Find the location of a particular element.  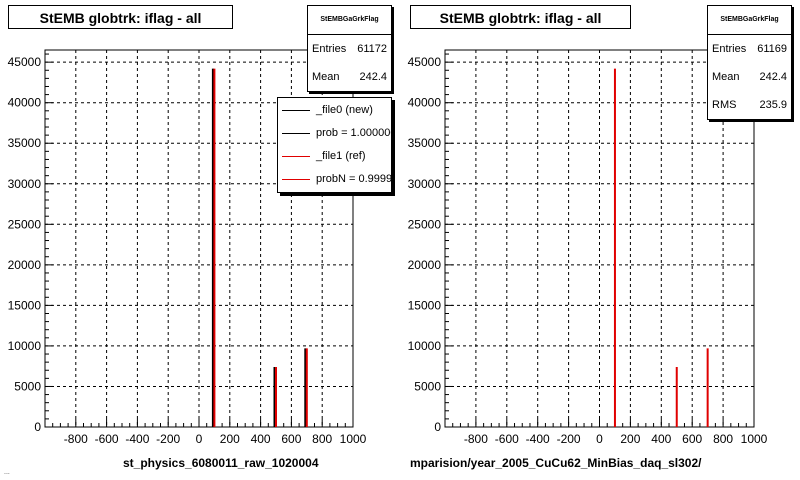

stats-box: StEMBGaGrkFlag Entries 61172 Mean 242.4 is located at coordinates (349, 48).